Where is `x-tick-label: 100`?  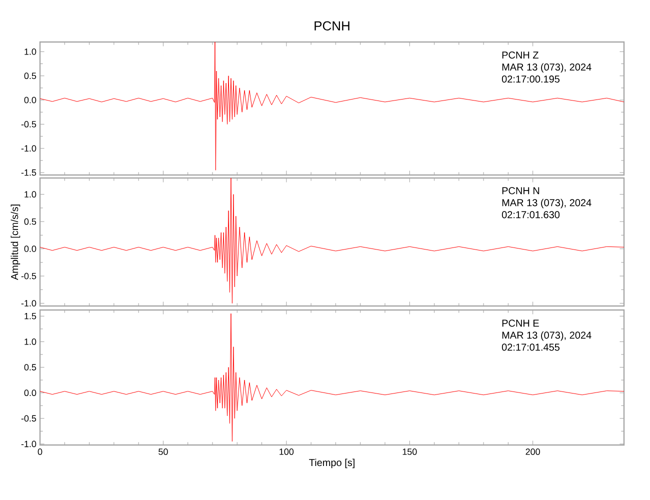 x-tick-label: 100 is located at coordinates (287, 451).